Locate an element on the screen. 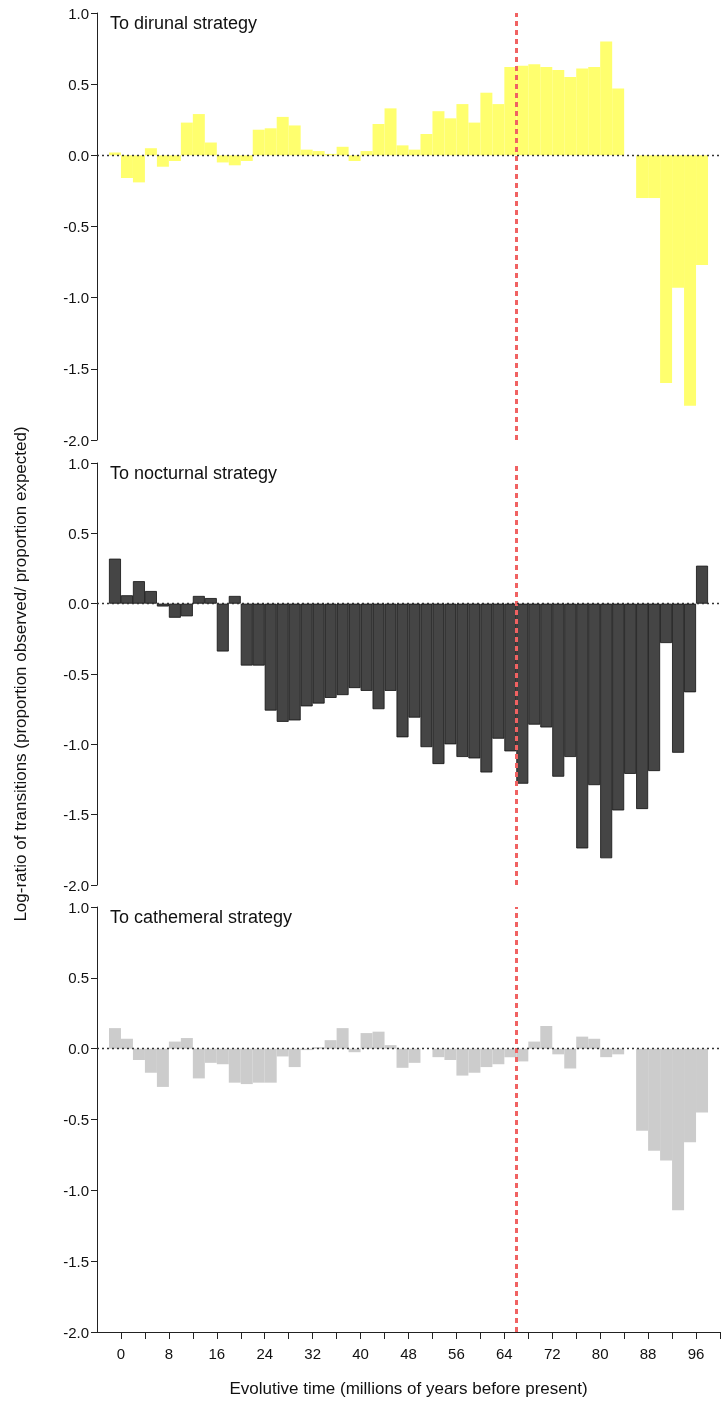 This screenshot has width=723, height=1405. x-tick-label: 72 is located at coordinates (552, 1353).